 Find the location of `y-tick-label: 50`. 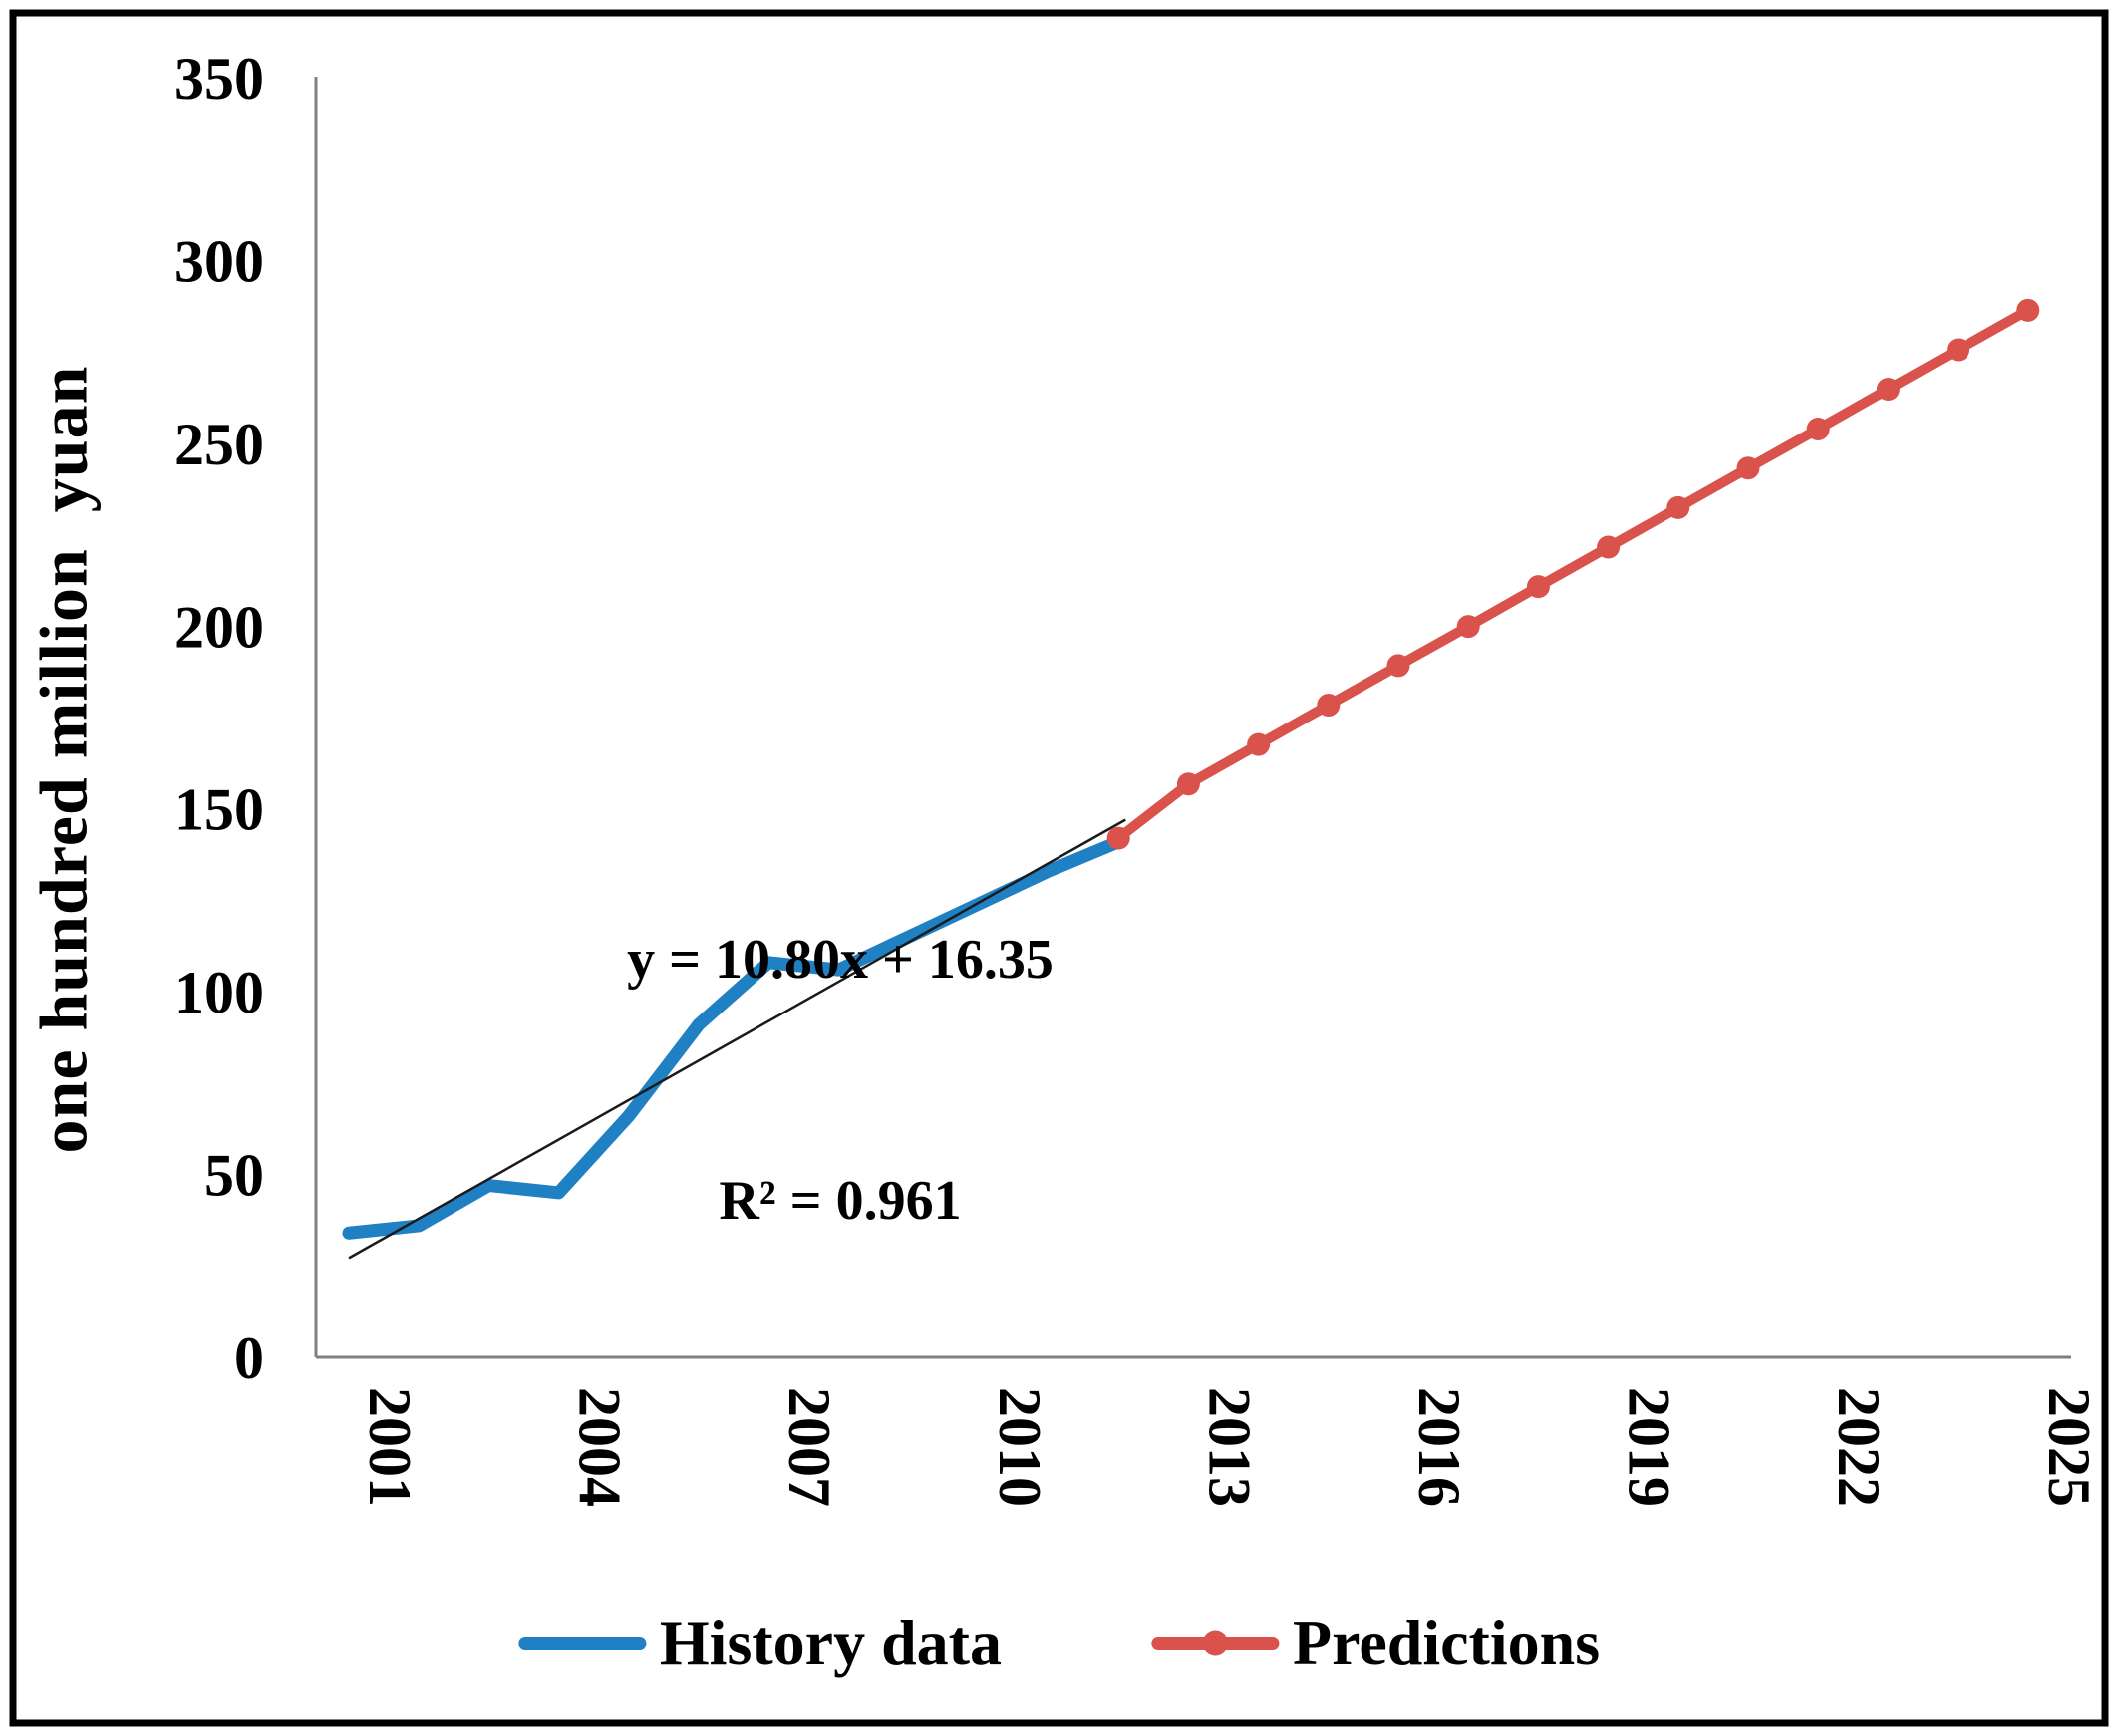

y-tick-label: 50 is located at coordinates (234, 1176).